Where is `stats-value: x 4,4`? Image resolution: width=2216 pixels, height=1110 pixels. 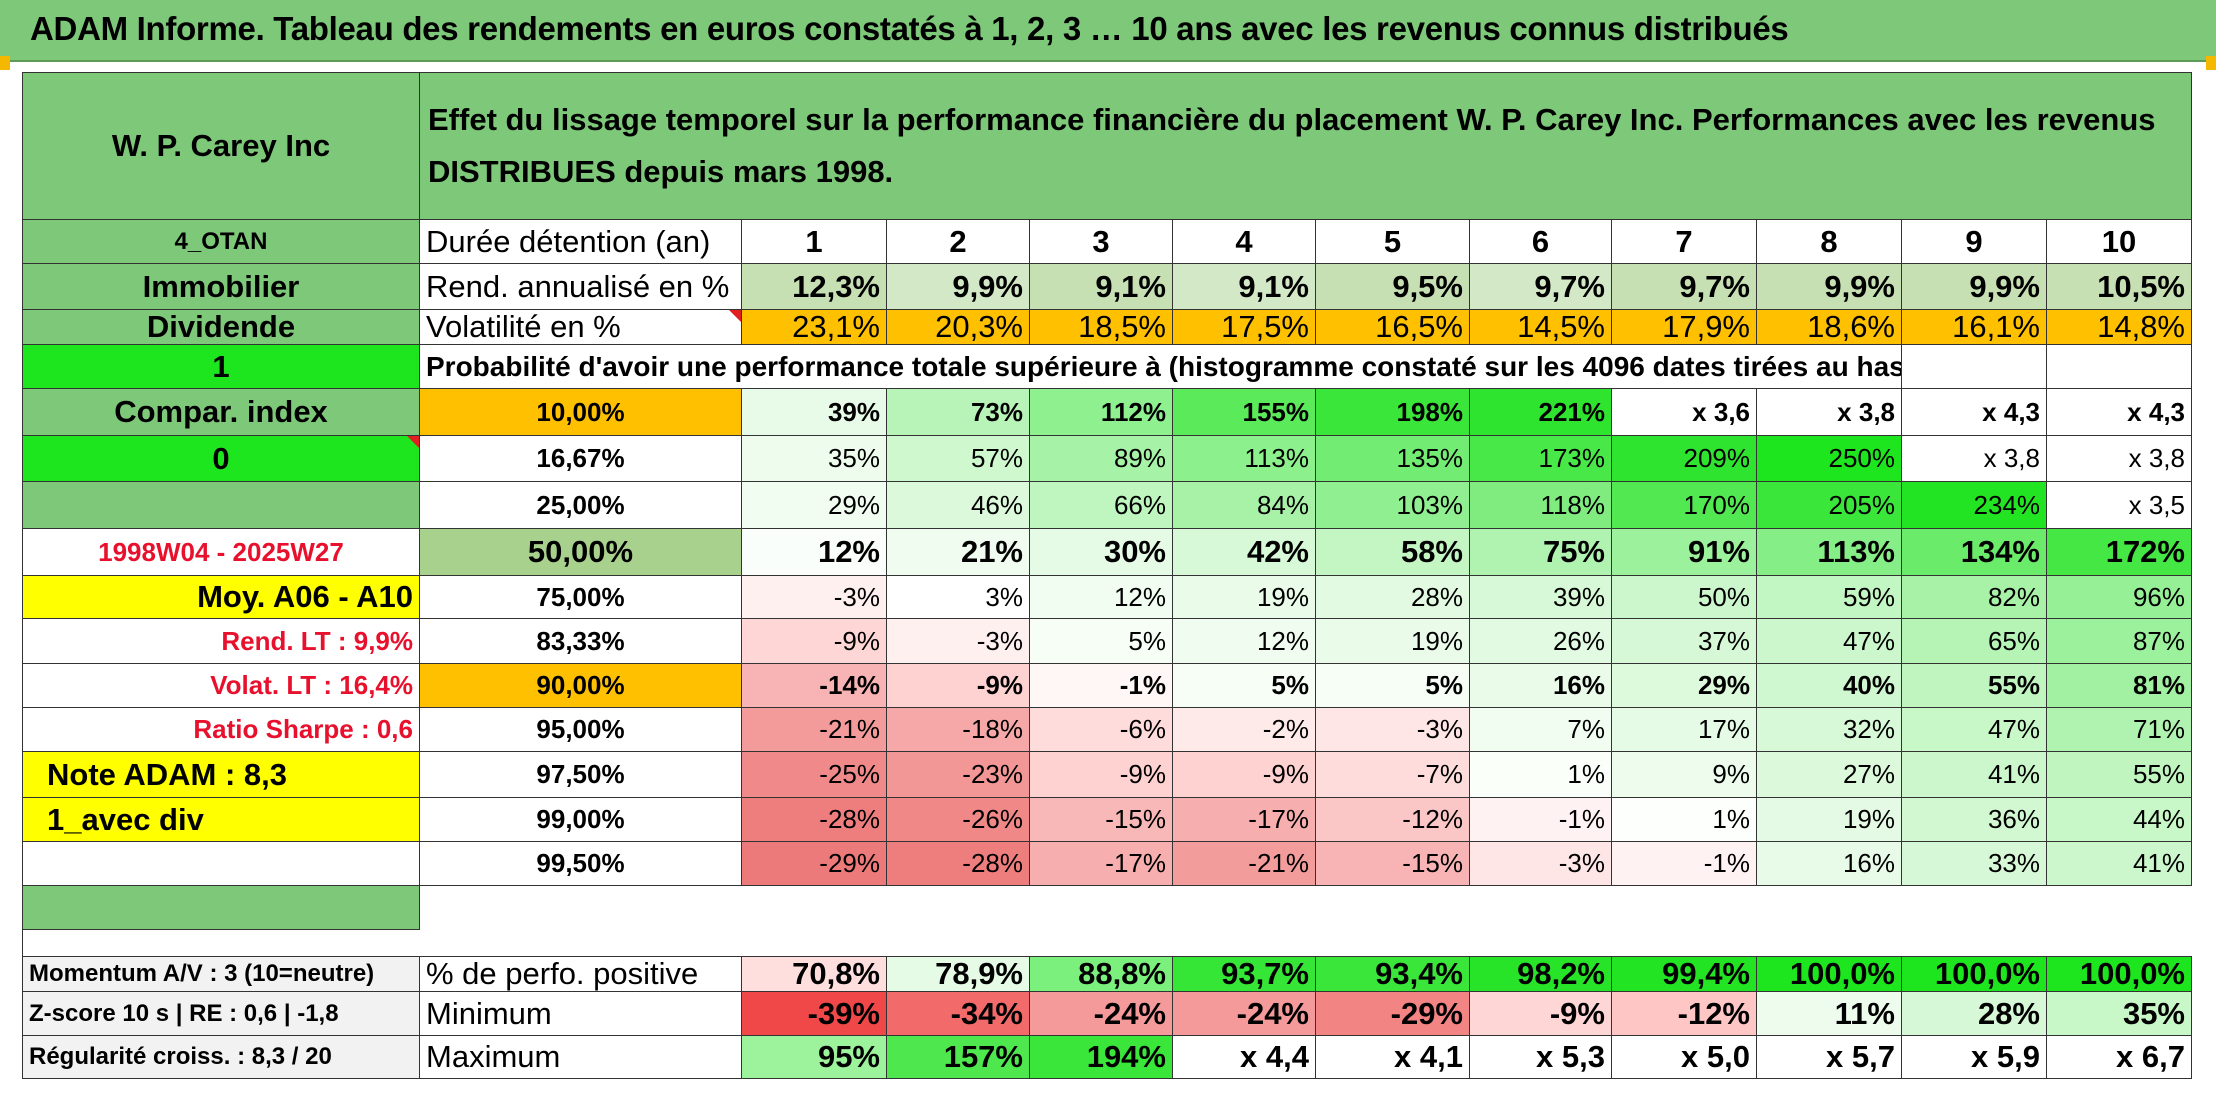 stats-value: x 4,4 is located at coordinates (1244, 1057).